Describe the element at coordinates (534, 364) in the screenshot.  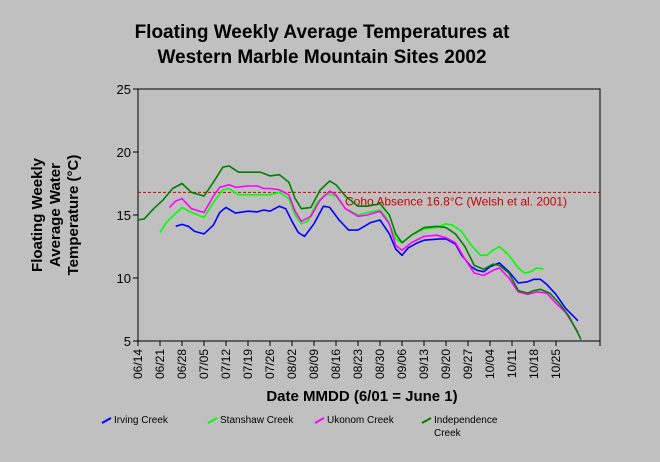
I see `x-tick-label: 10/18` at that location.